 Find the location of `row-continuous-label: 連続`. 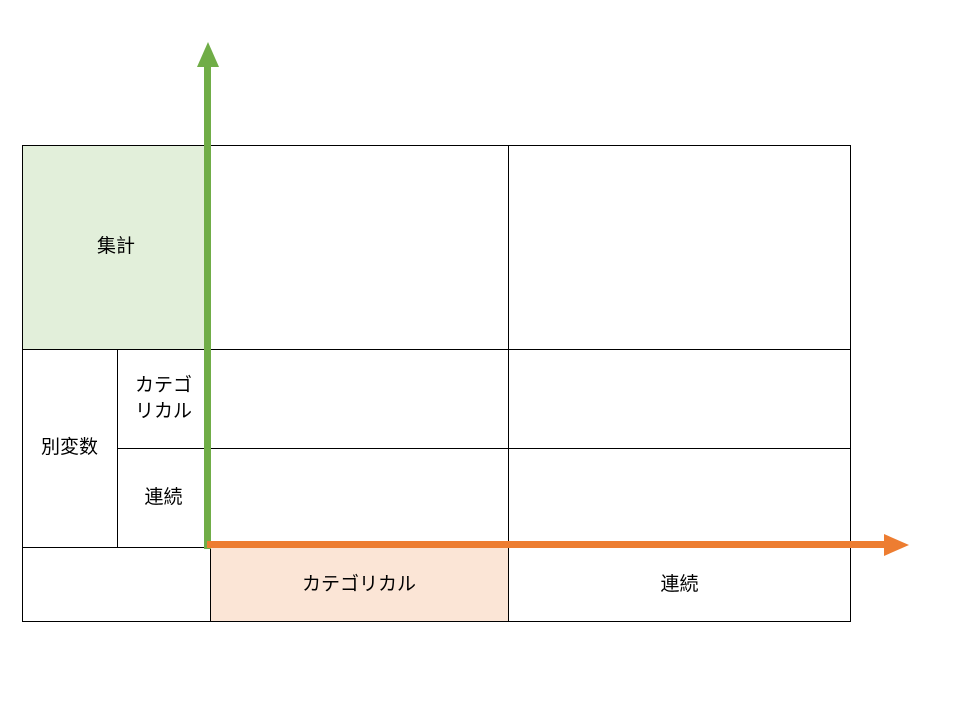

row-continuous-label: 連続 is located at coordinates (163, 496).